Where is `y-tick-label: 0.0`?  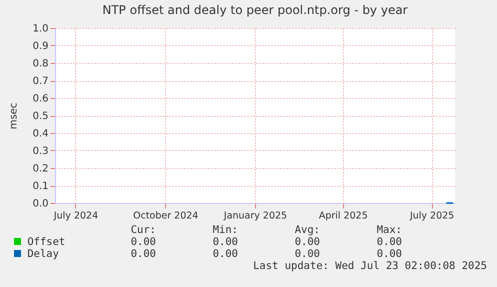
y-tick-label: 0.0 is located at coordinates (40, 204).